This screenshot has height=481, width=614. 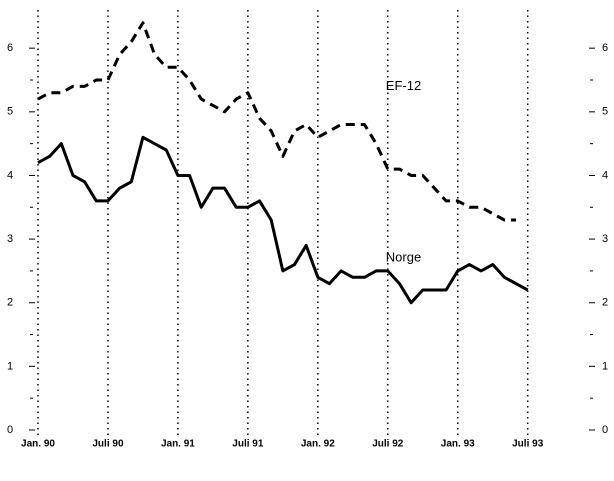 What do you see at coordinates (403, 257) in the screenshot?
I see `annotation: Norge` at bounding box center [403, 257].